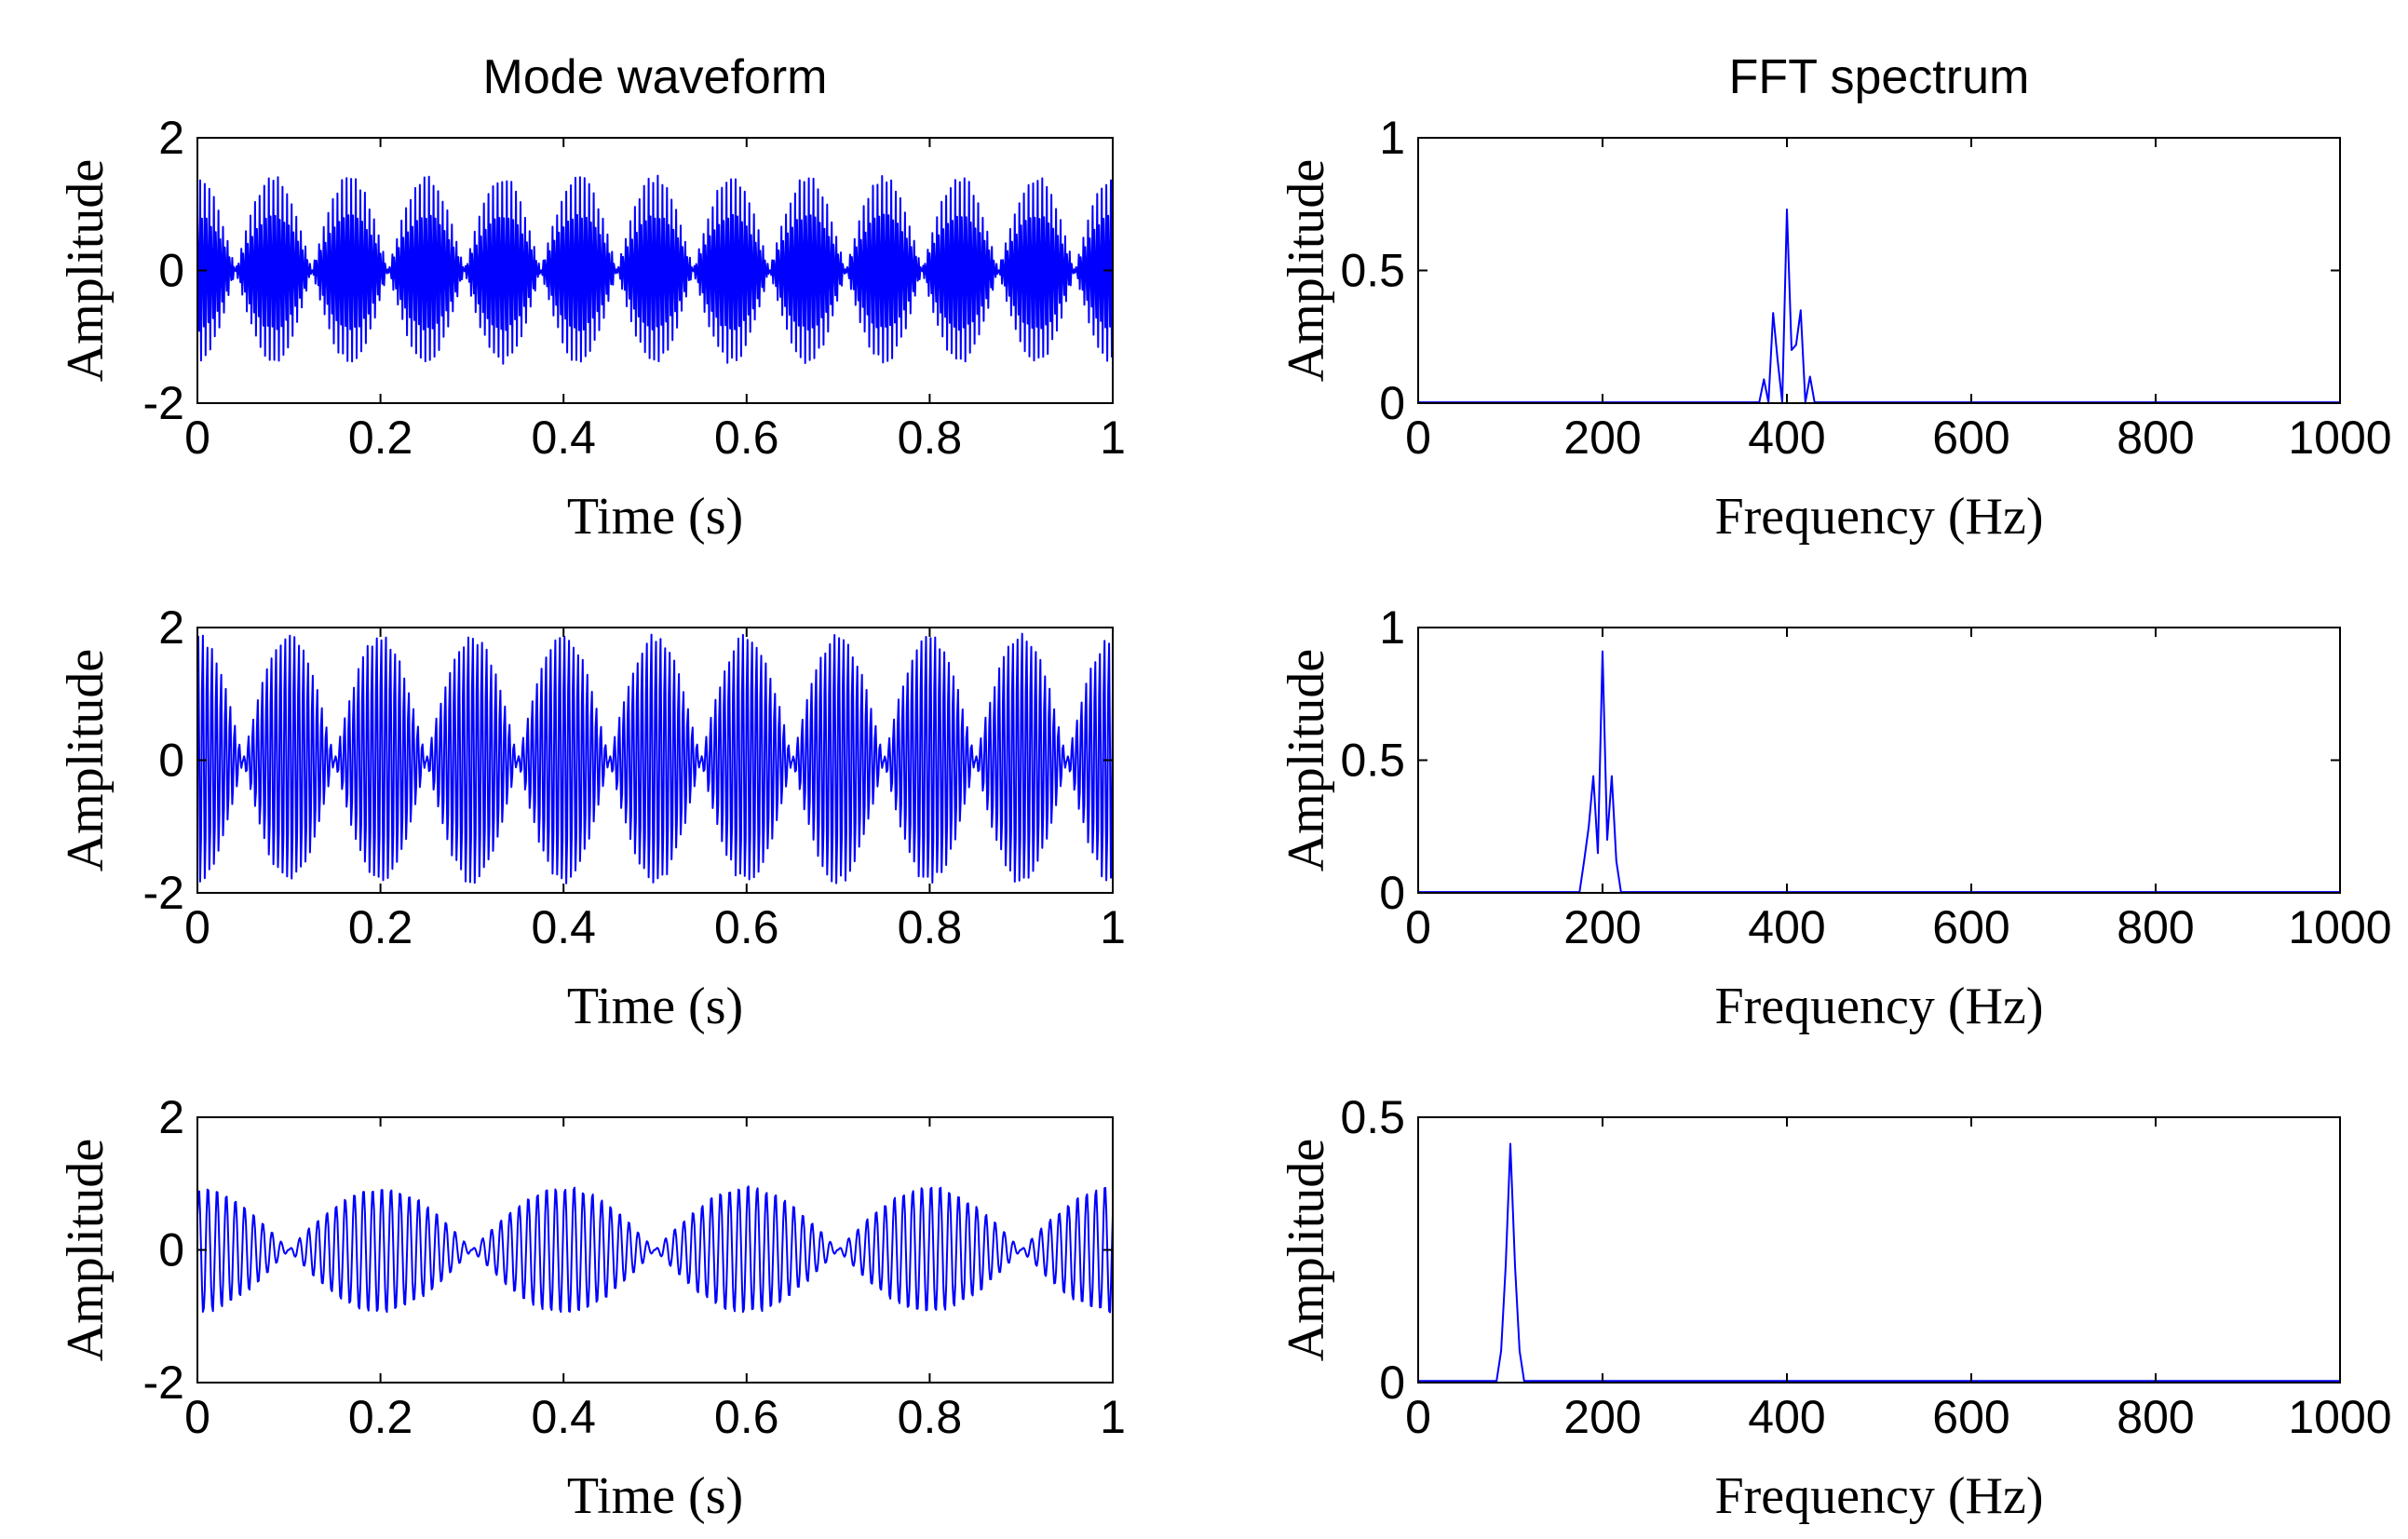  I want to click on chart-title: FFT spectrum, so click(1879, 77).